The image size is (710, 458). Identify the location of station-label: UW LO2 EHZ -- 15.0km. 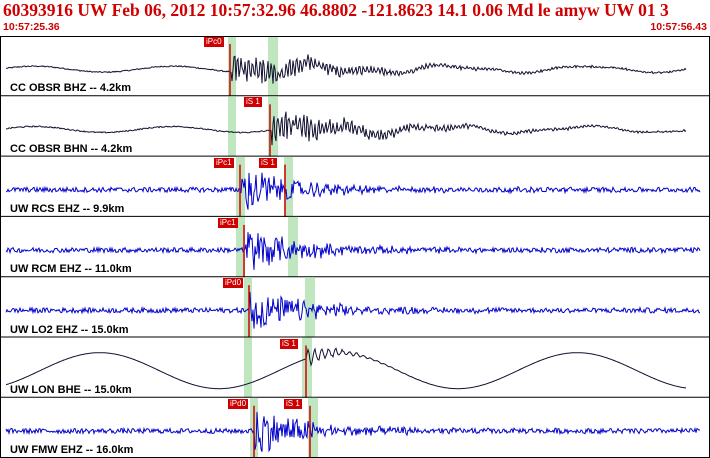
(69, 329).